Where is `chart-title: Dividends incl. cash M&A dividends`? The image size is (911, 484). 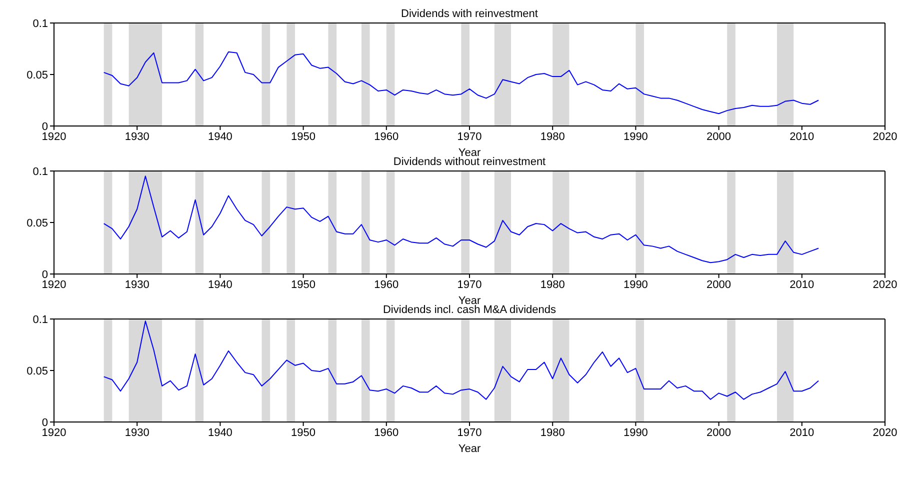
chart-title: Dividends incl. cash M&A dividends is located at coordinates (470, 310).